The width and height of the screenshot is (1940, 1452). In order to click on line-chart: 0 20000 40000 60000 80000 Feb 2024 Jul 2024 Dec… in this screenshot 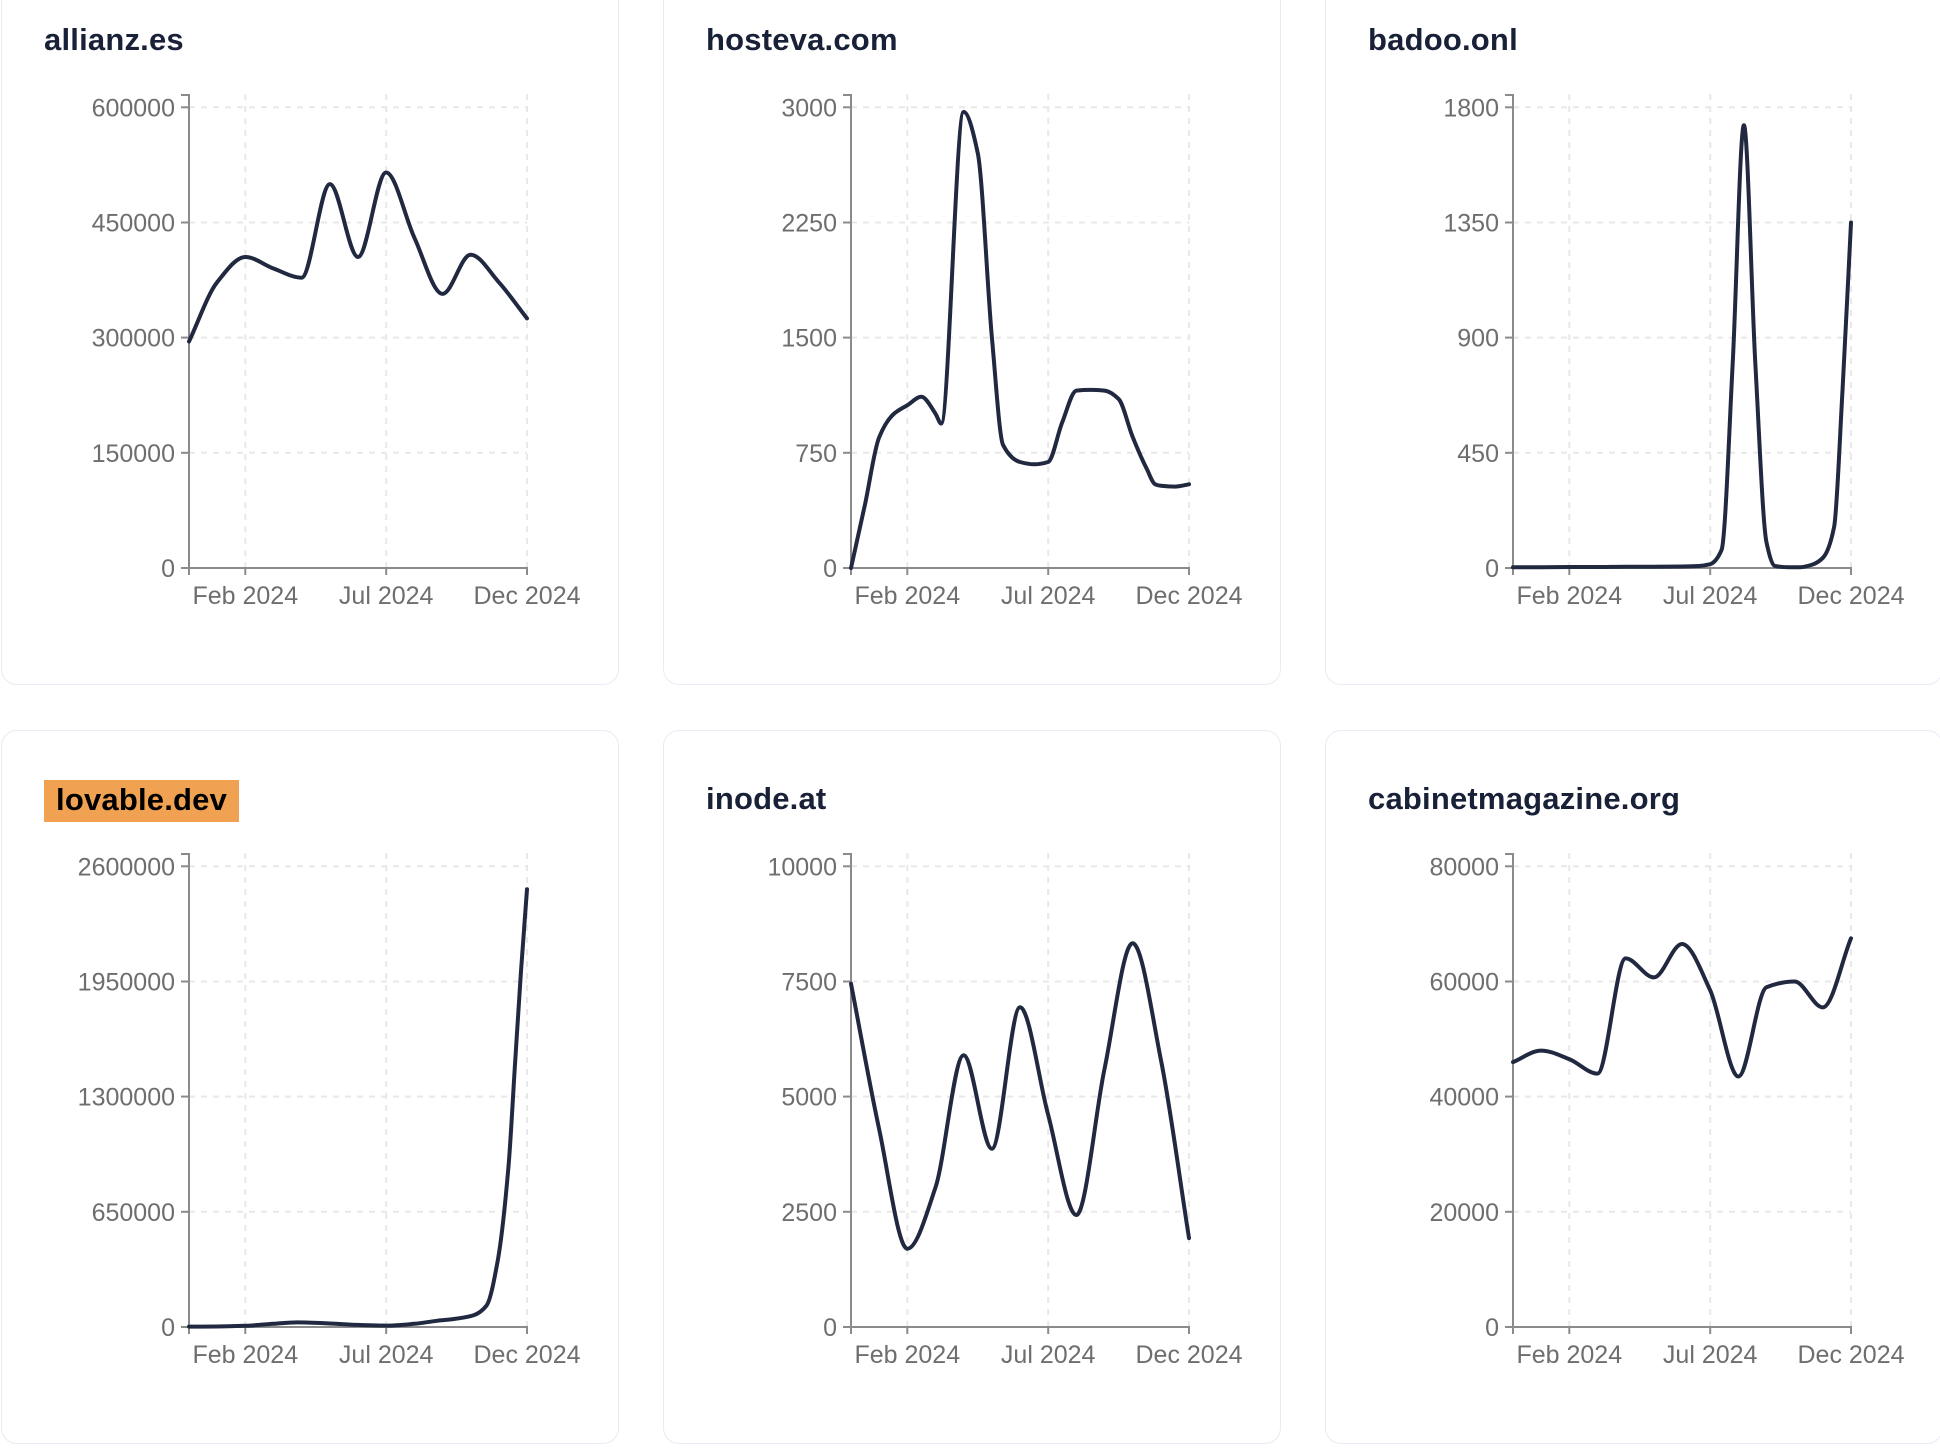, I will do `click(1667, 1111)`.